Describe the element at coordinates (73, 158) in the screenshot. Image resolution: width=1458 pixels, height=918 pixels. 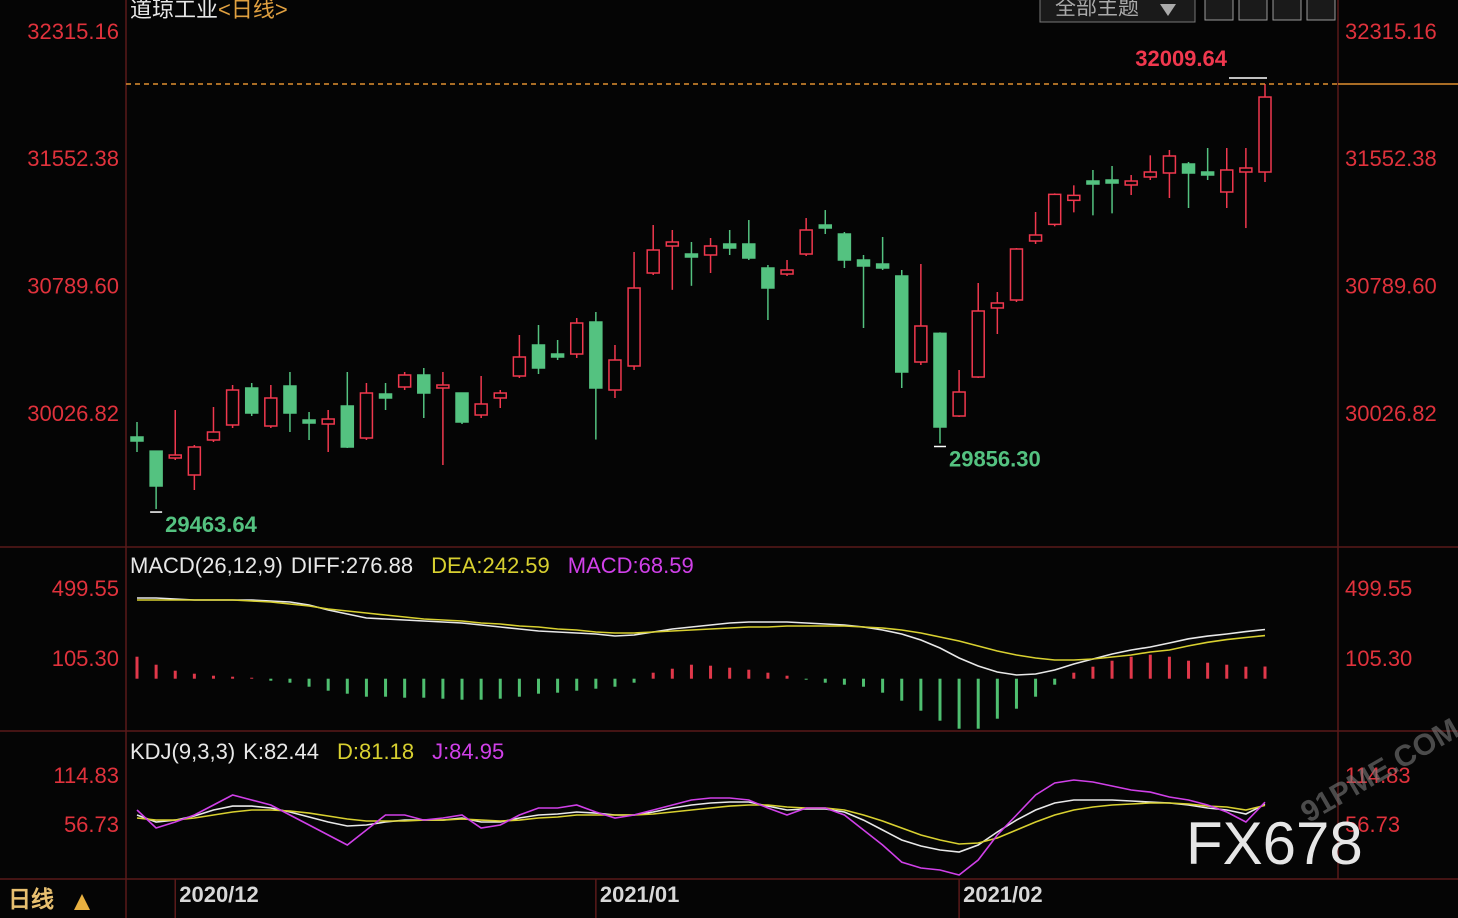
I see `y-tick-label: 31552.38` at that location.